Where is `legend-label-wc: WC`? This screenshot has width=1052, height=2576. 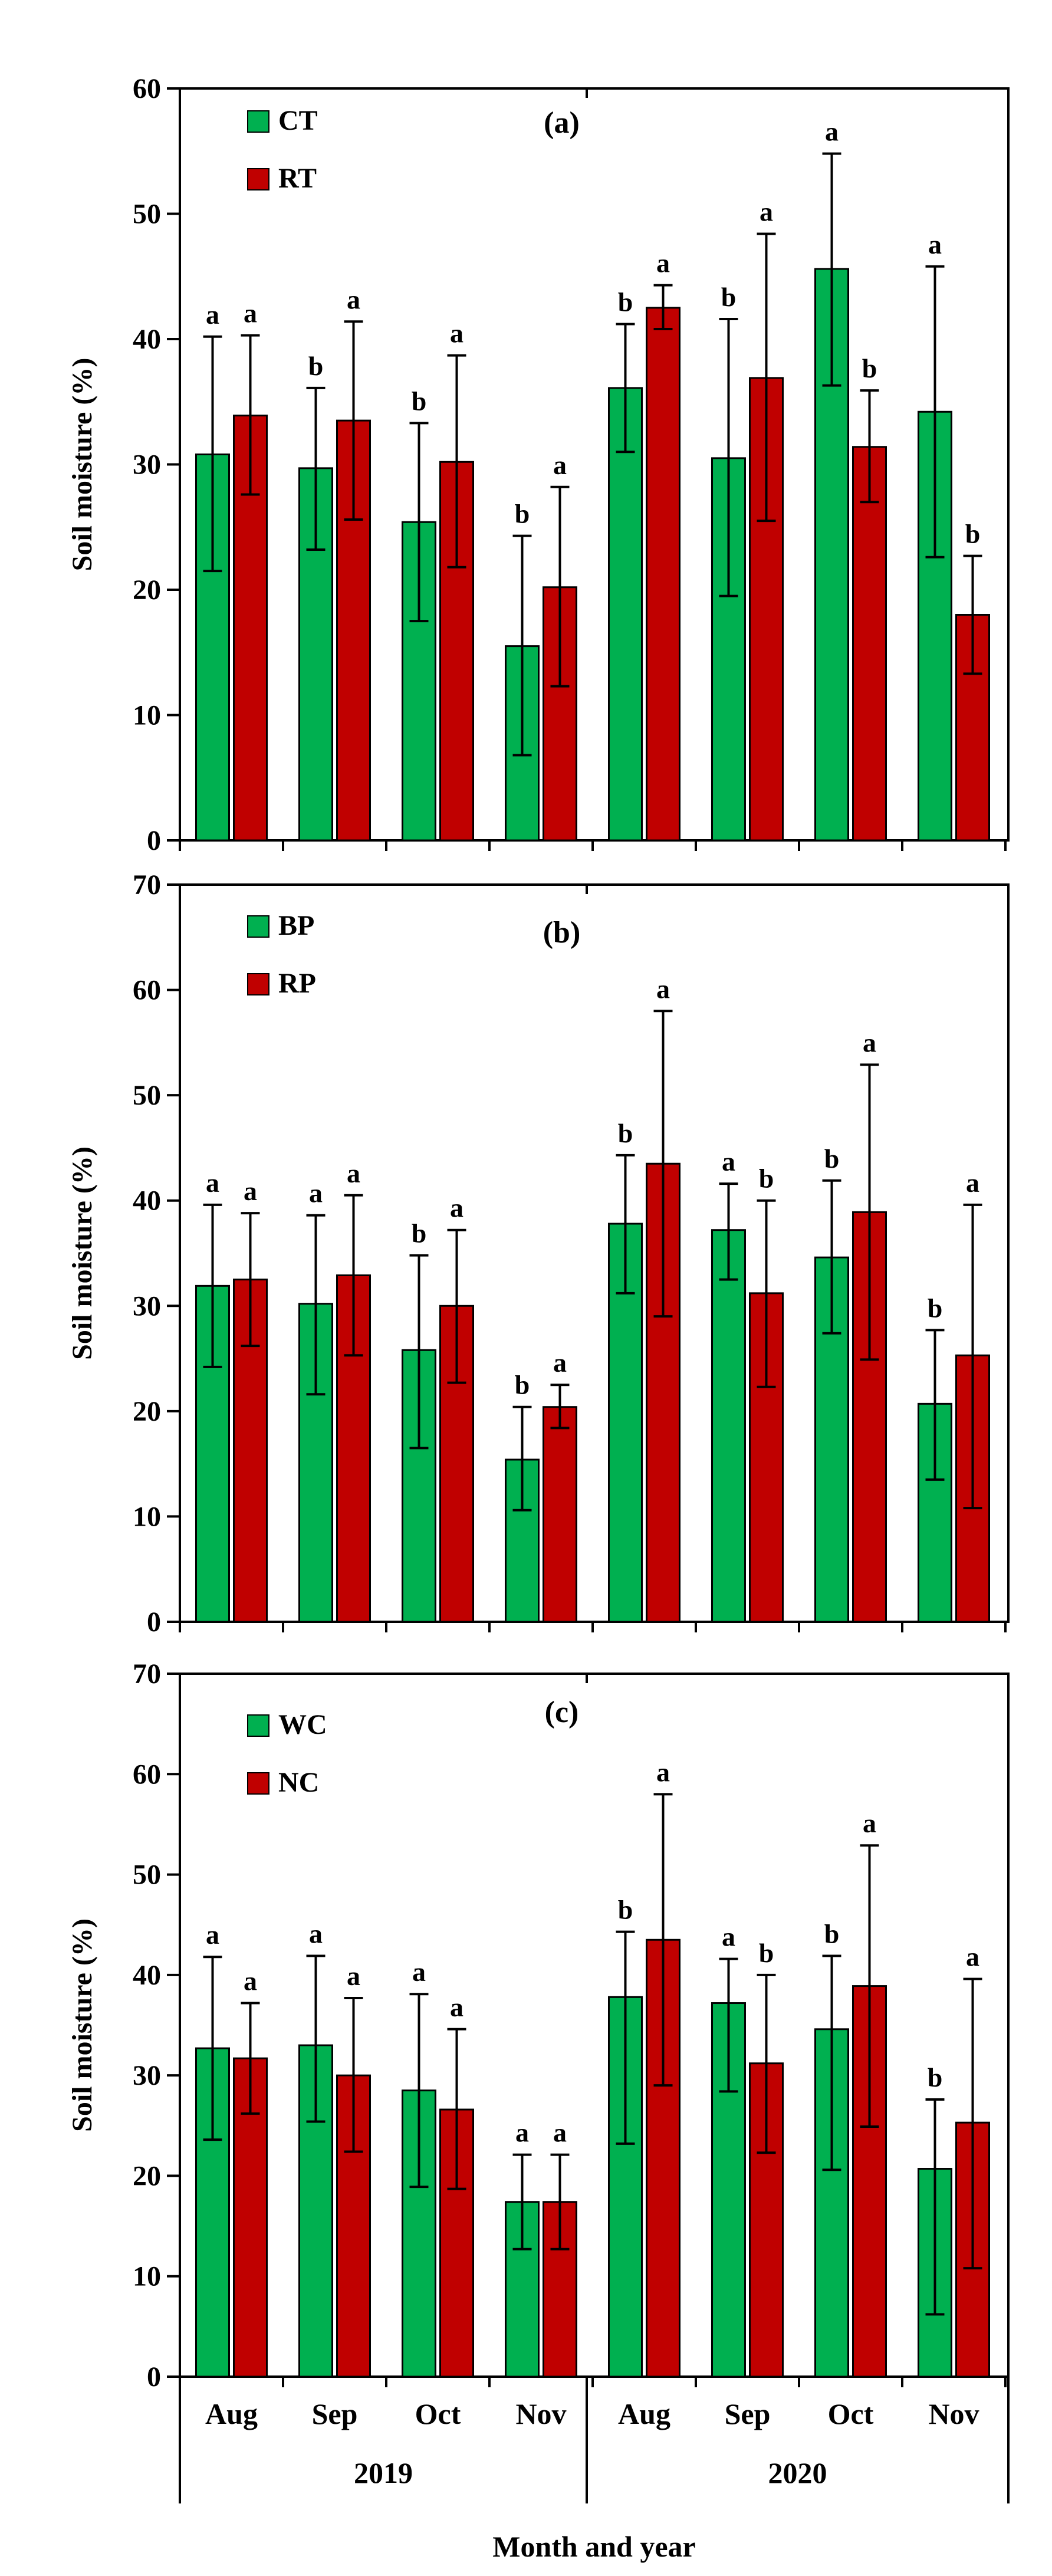
legend-label-wc: WC is located at coordinates (302, 1724).